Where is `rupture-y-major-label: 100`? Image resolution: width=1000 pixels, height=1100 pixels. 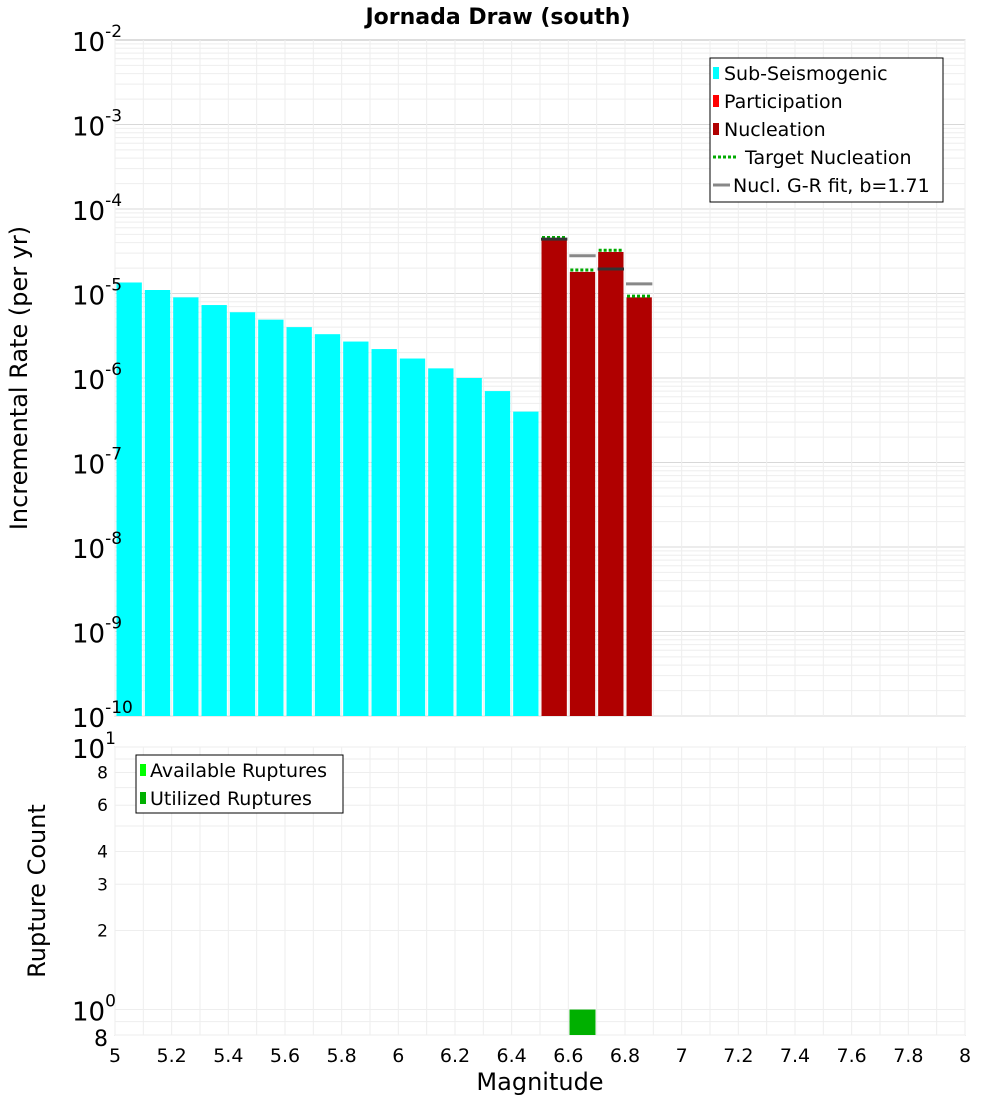 rupture-y-major-label: 100 is located at coordinates (94, 1010).